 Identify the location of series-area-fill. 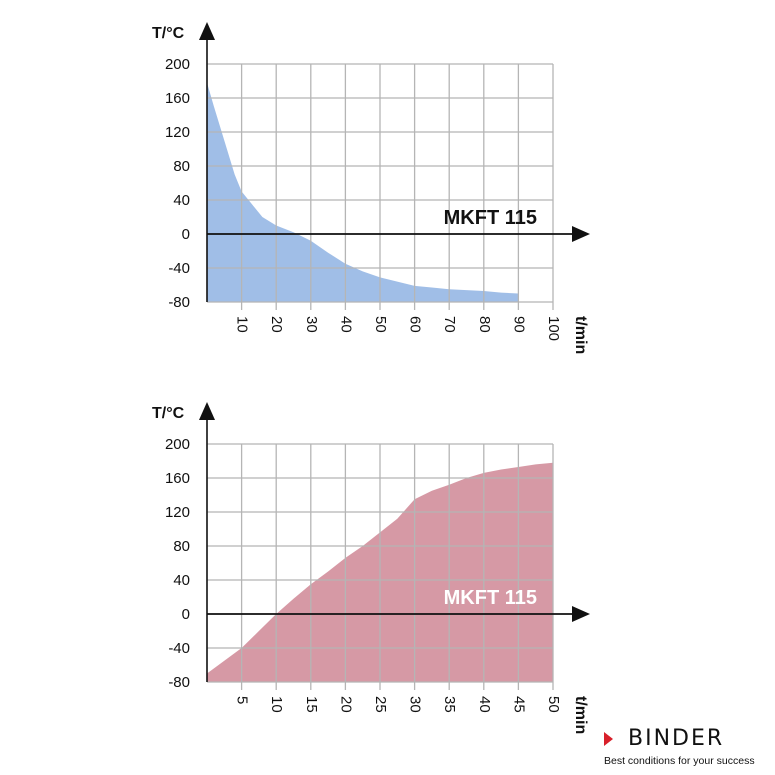
(363, 192).